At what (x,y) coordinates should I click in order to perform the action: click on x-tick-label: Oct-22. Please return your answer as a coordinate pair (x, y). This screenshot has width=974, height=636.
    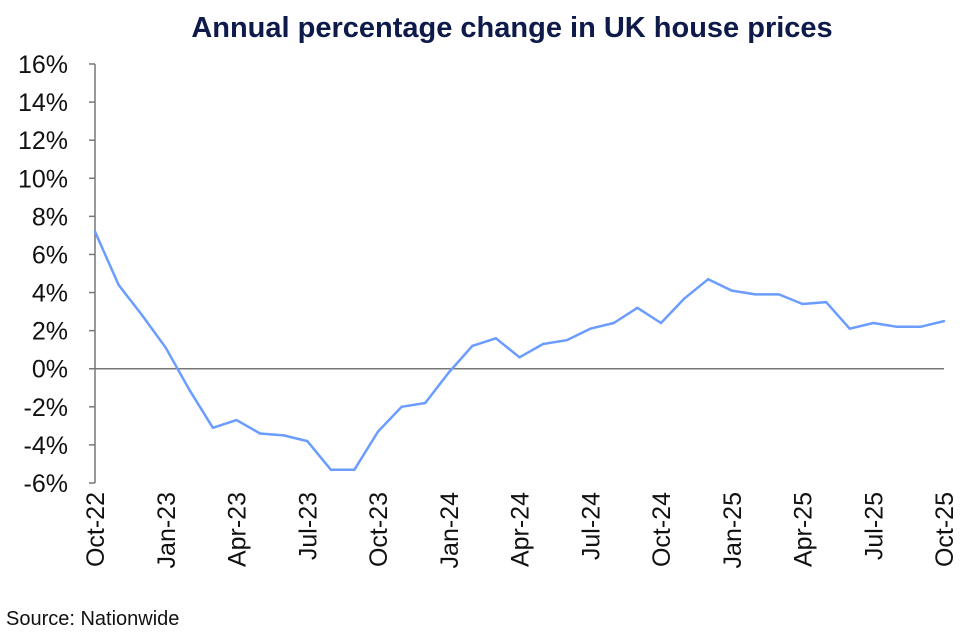
    Looking at the image, I should click on (96, 529).